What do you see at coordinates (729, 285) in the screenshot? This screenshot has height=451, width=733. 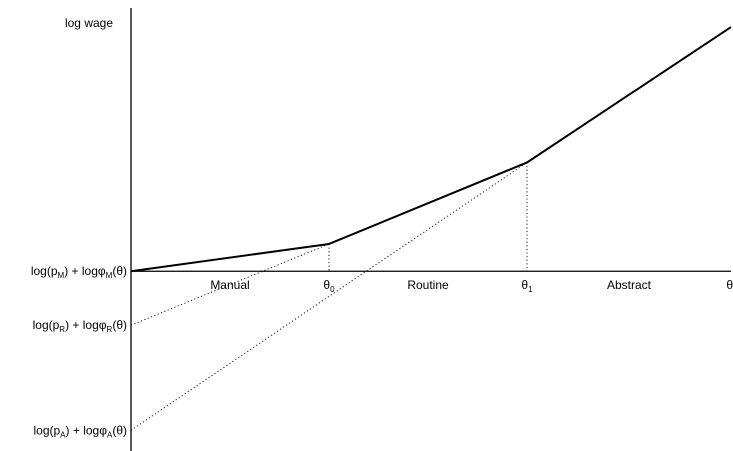 I see `x-axis-label: θ` at bounding box center [729, 285].